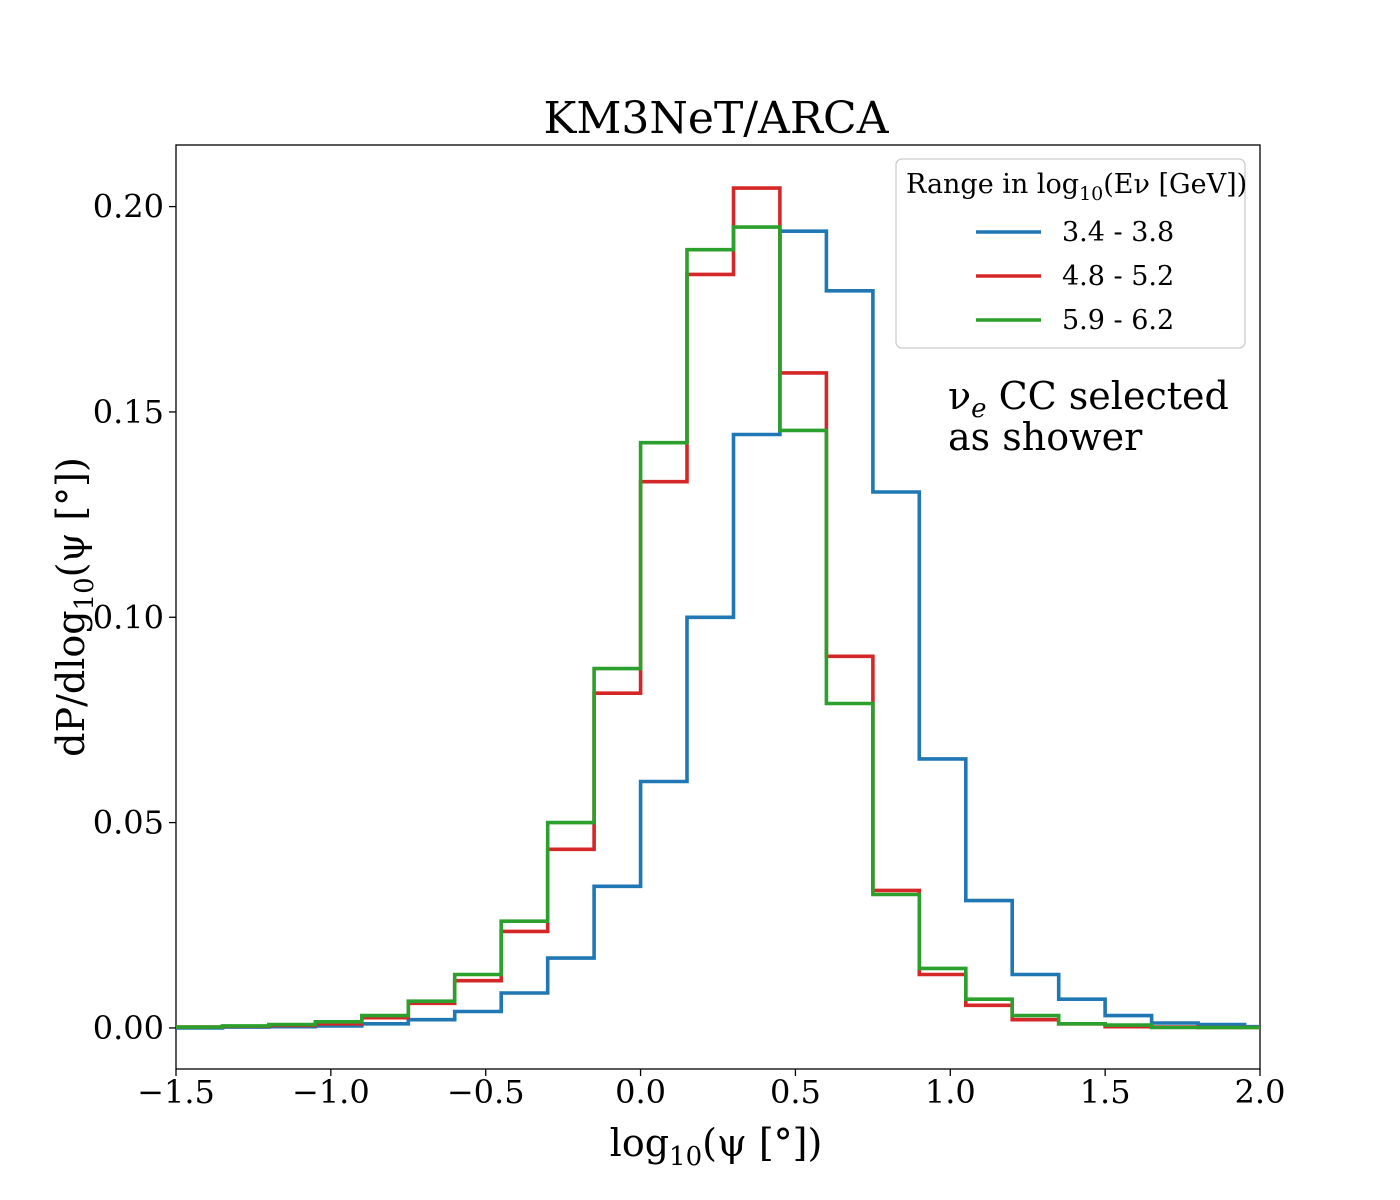 The width and height of the screenshot is (1400, 1200). What do you see at coordinates (711, 1090) in the screenshot?
I see `x-axis-ticks: −1.5 −1.0 −0.5 0.0 0.5 1.0 1.5 2.0` at bounding box center [711, 1090].